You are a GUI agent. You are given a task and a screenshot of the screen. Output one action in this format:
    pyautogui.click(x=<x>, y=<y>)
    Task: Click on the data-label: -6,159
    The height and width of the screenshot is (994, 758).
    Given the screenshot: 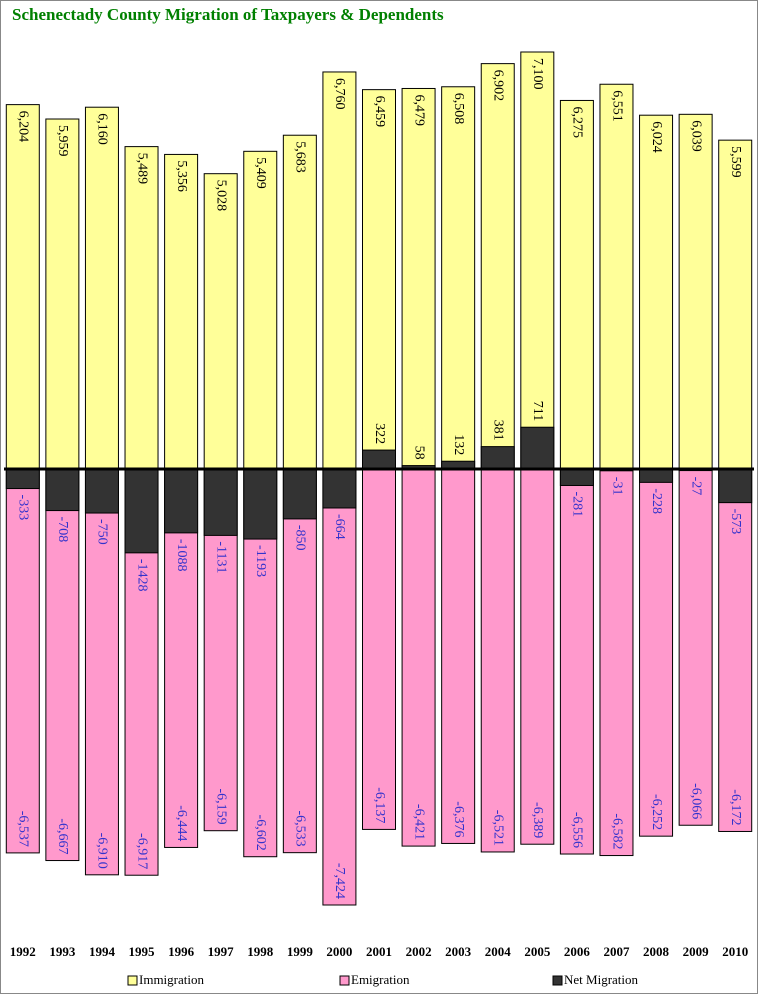 What is the action you would take?
    pyautogui.click(x=220, y=807)
    